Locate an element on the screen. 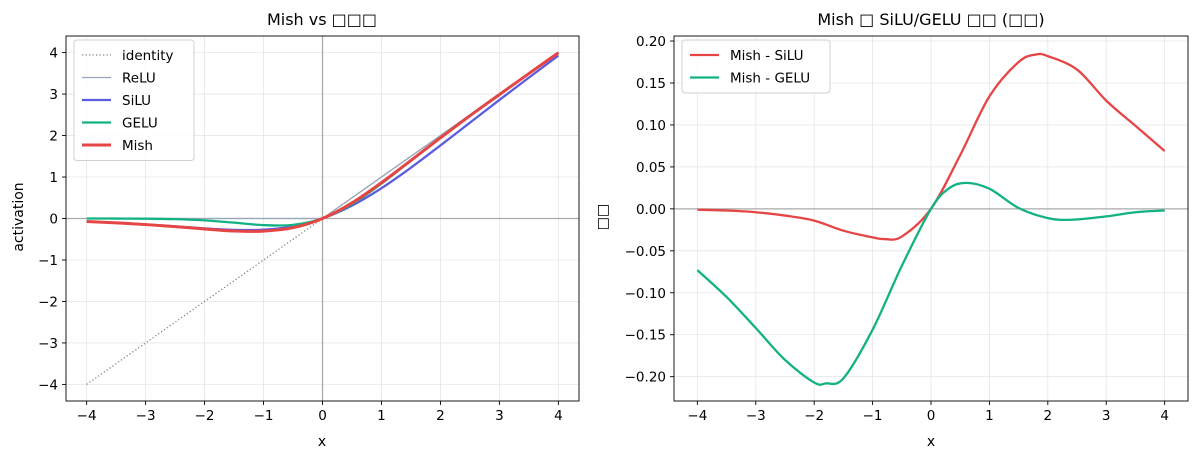 The width and height of the screenshot is (1198, 459). chart-left-legend-box is located at coordinates (134, 100).